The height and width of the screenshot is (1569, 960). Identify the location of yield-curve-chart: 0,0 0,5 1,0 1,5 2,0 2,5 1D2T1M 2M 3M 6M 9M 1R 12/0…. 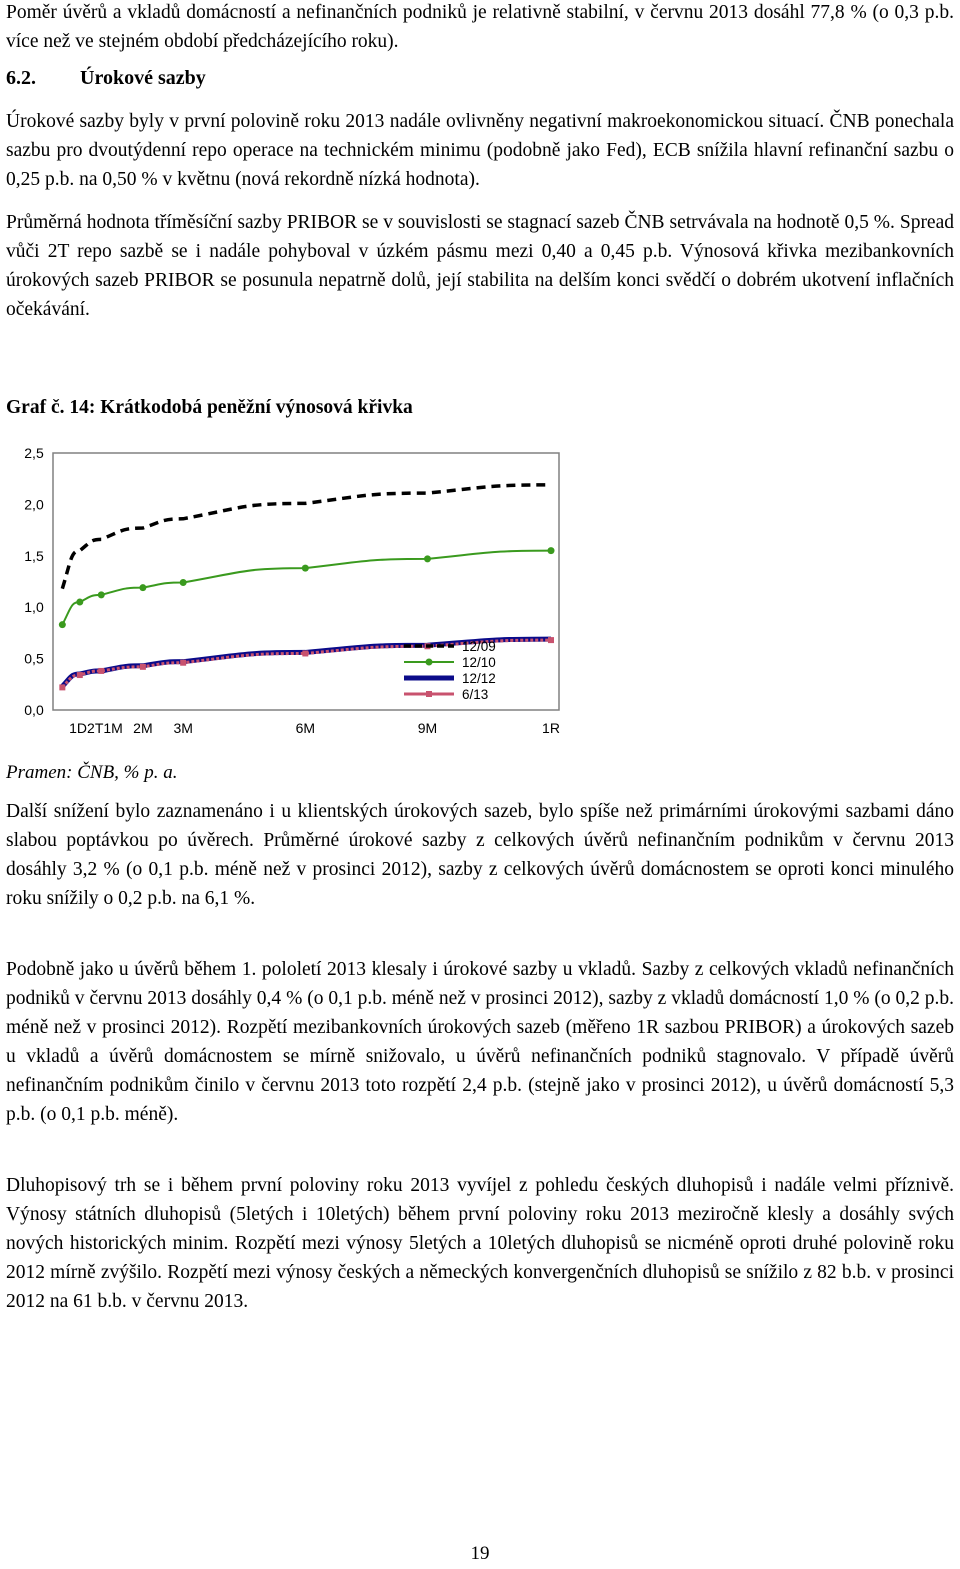
(292, 590).